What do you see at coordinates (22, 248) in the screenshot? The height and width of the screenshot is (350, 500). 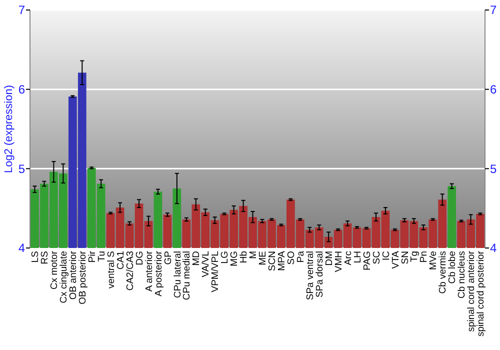 I see `y-tick-label: 4` at bounding box center [22, 248].